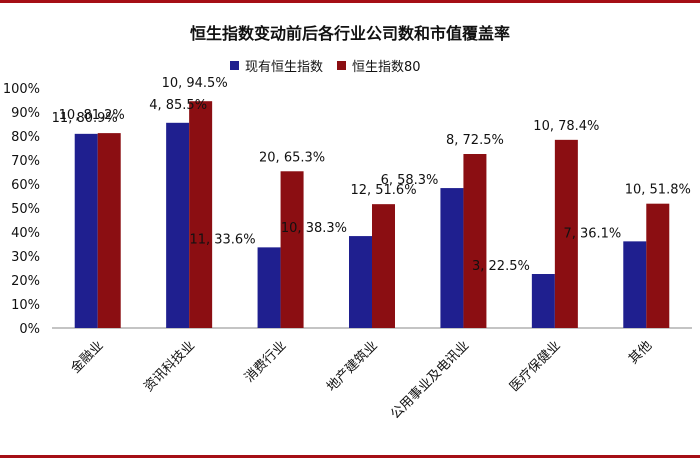  Describe the element at coordinates (92, 115) in the screenshot. I see `data-label-hsi80: 10, 81.2%` at that location.